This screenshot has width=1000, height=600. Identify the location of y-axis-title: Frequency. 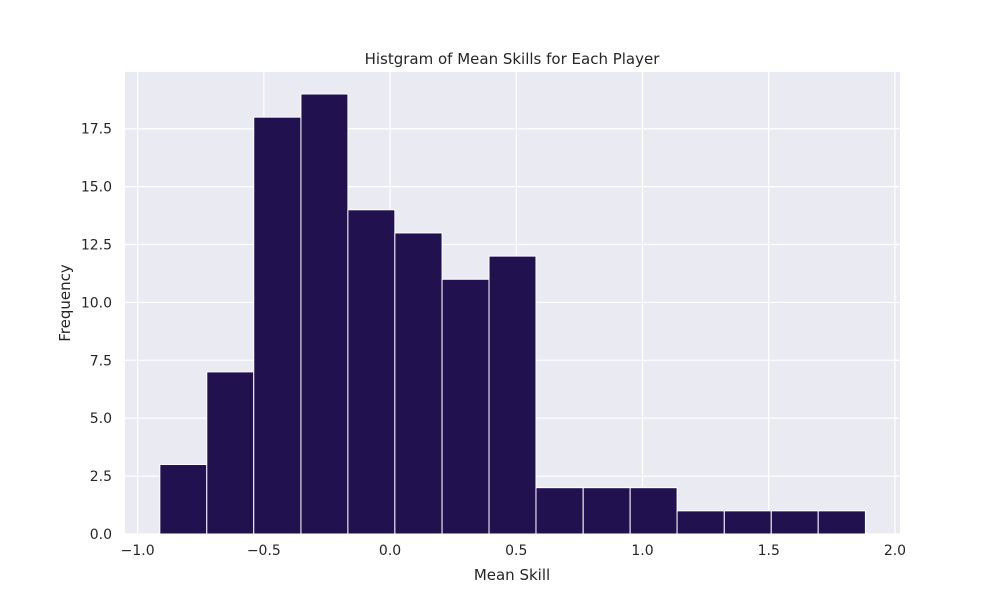
(65, 303).